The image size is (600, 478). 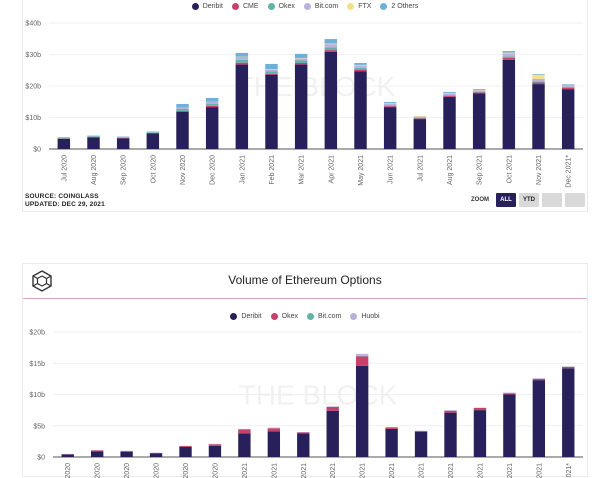 What do you see at coordinates (506, 200) in the screenshot?
I see `zoom-all-button: ALL` at bounding box center [506, 200].